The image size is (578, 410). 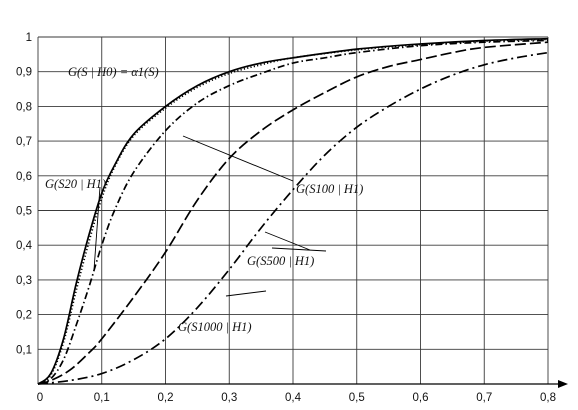 What do you see at coordinates (24, 212) in the screenshot?
I see `y-tick-label: 0,5` at bounding box center [24, 212].